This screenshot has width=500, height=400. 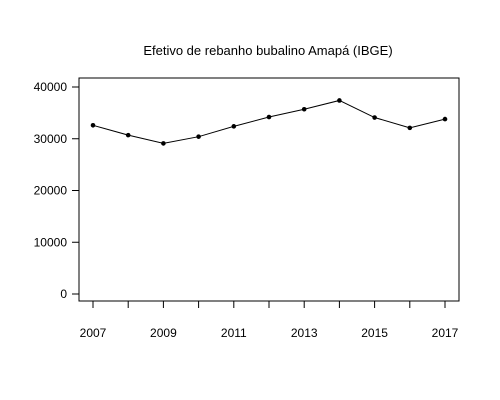 I want to click on data-series, so click(x=269, y=122).